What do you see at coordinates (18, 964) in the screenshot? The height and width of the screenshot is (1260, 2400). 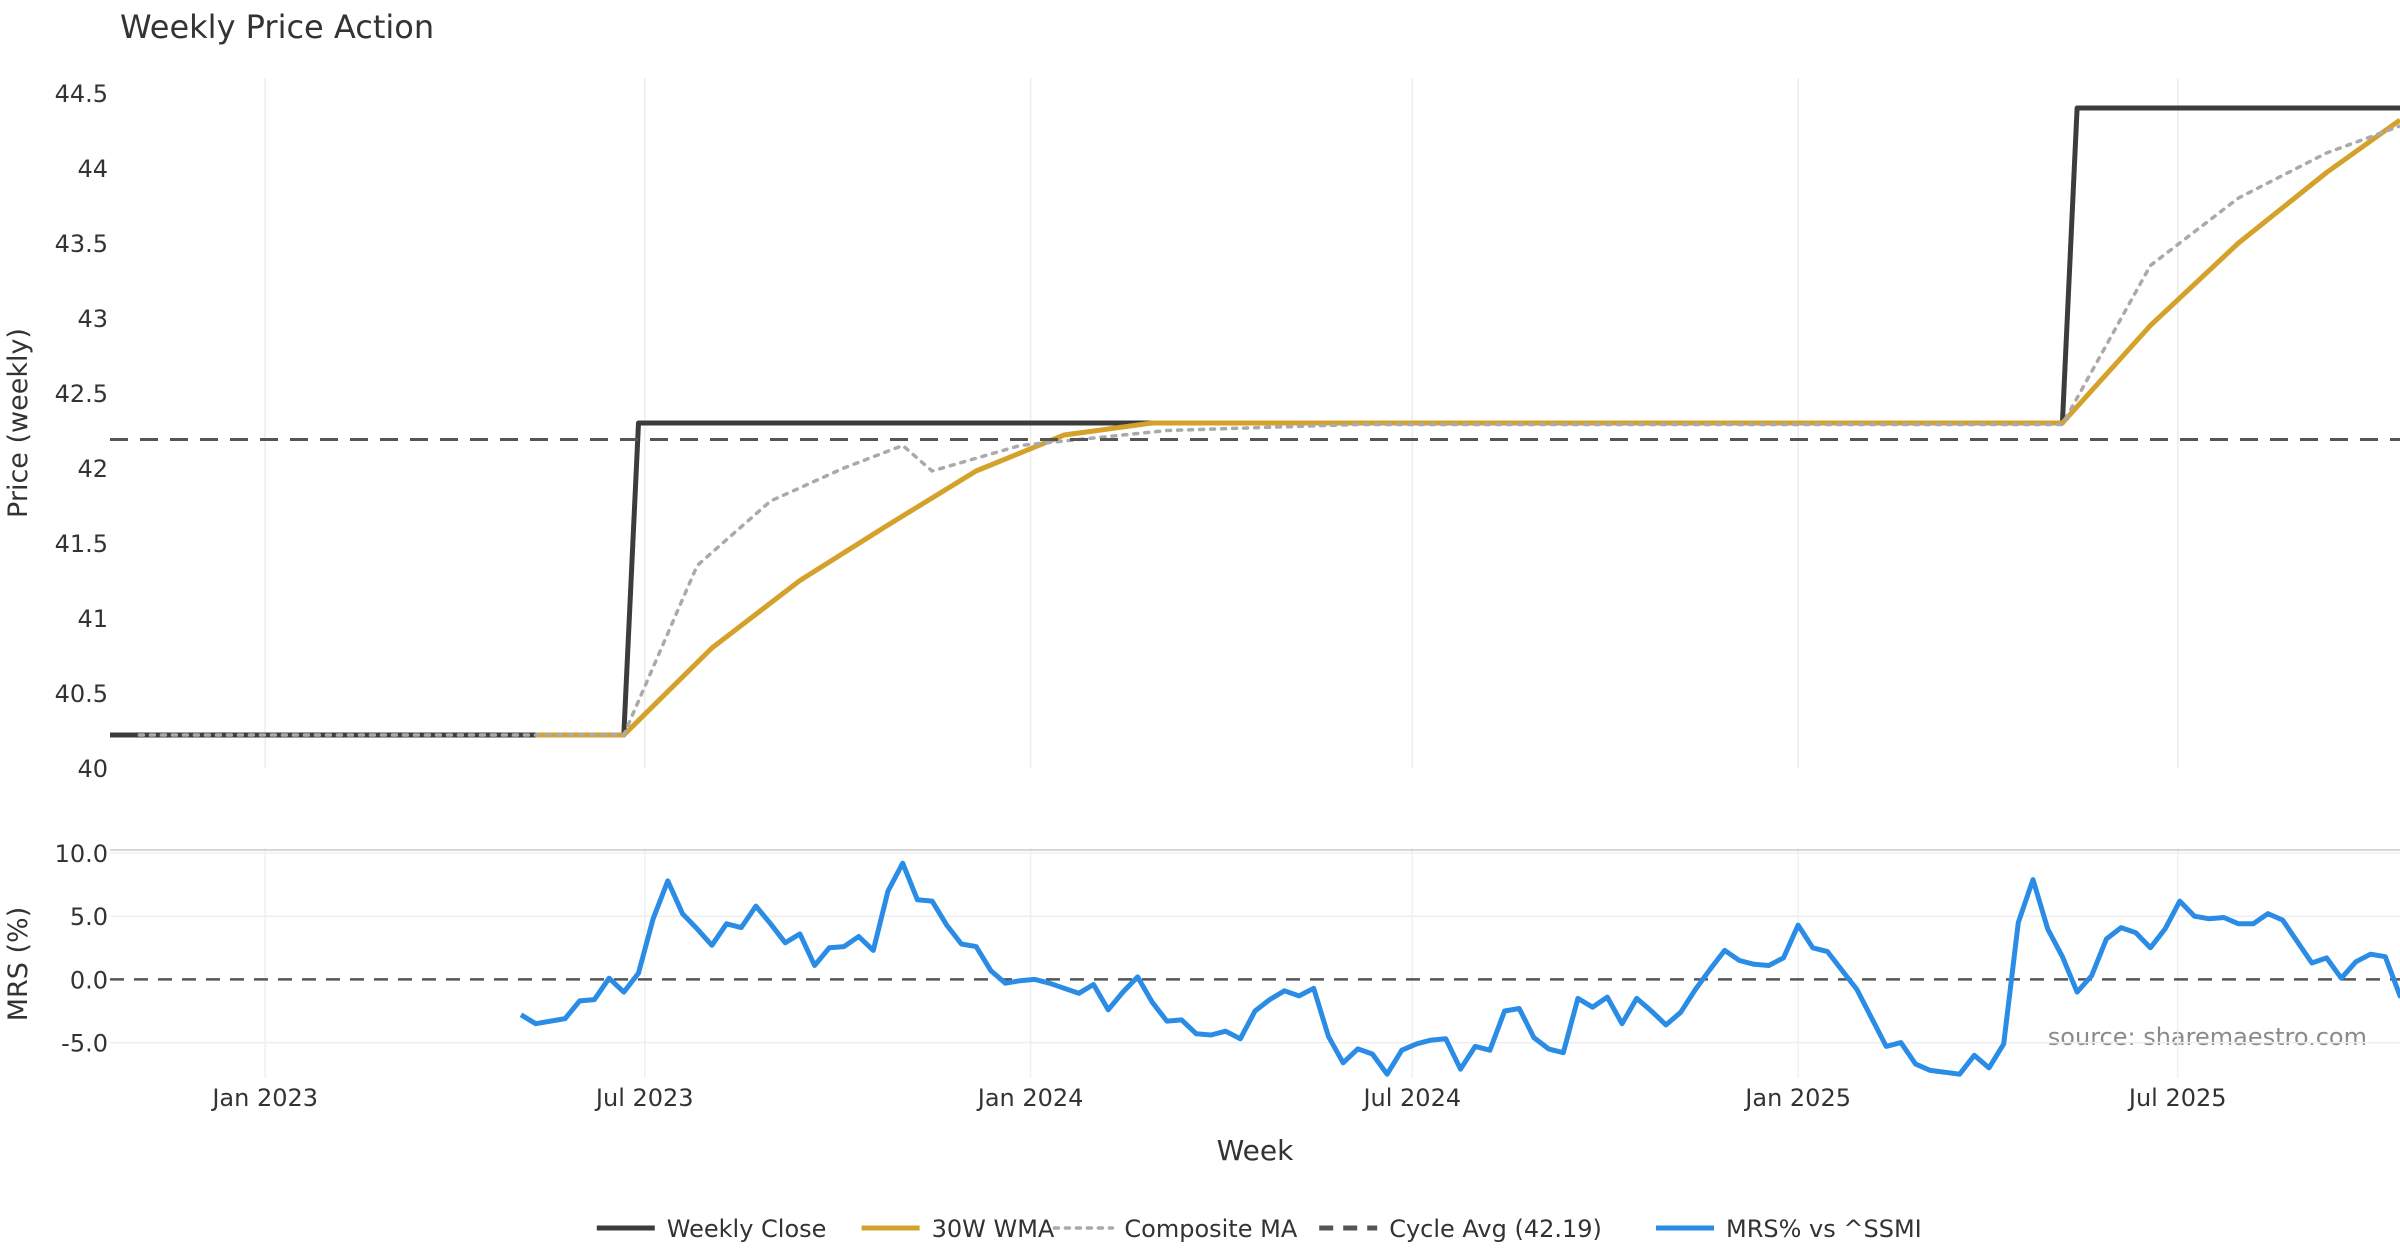 I see `mrs-axis-label: MRS (%)` at bounding box center [18, 964].